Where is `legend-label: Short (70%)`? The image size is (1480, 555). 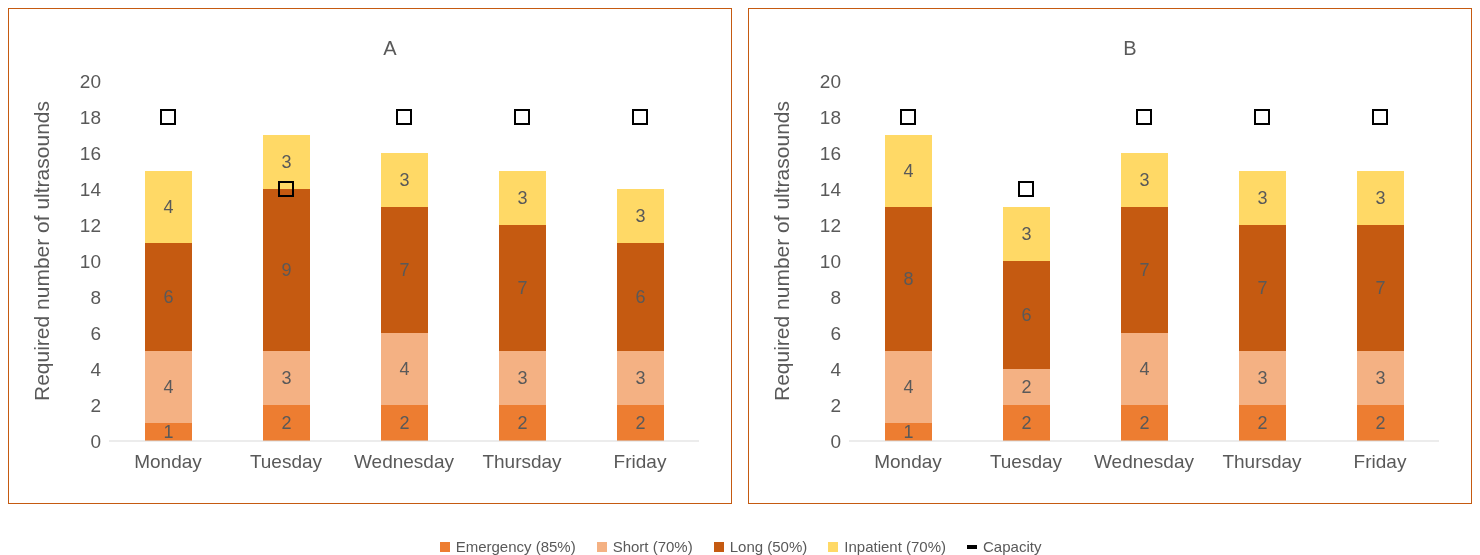 legend-label: Short (70%) is located at coordinates (652, 546).